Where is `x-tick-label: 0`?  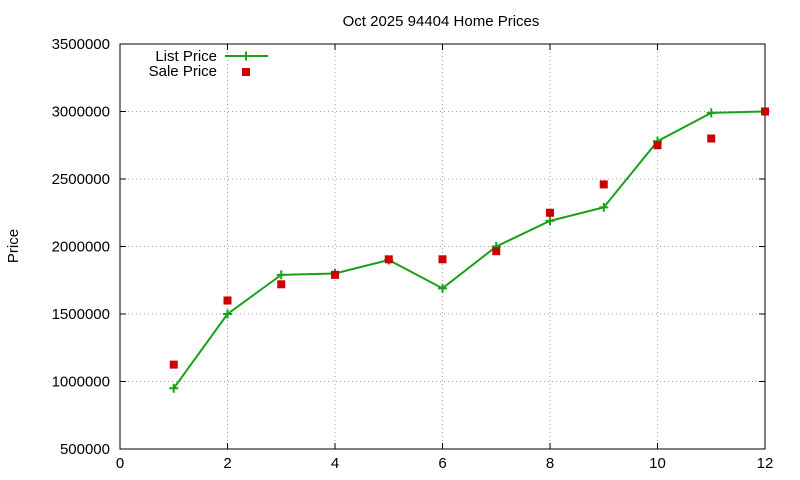 x-tick-label: 0 is located at coordinates (120, 463).